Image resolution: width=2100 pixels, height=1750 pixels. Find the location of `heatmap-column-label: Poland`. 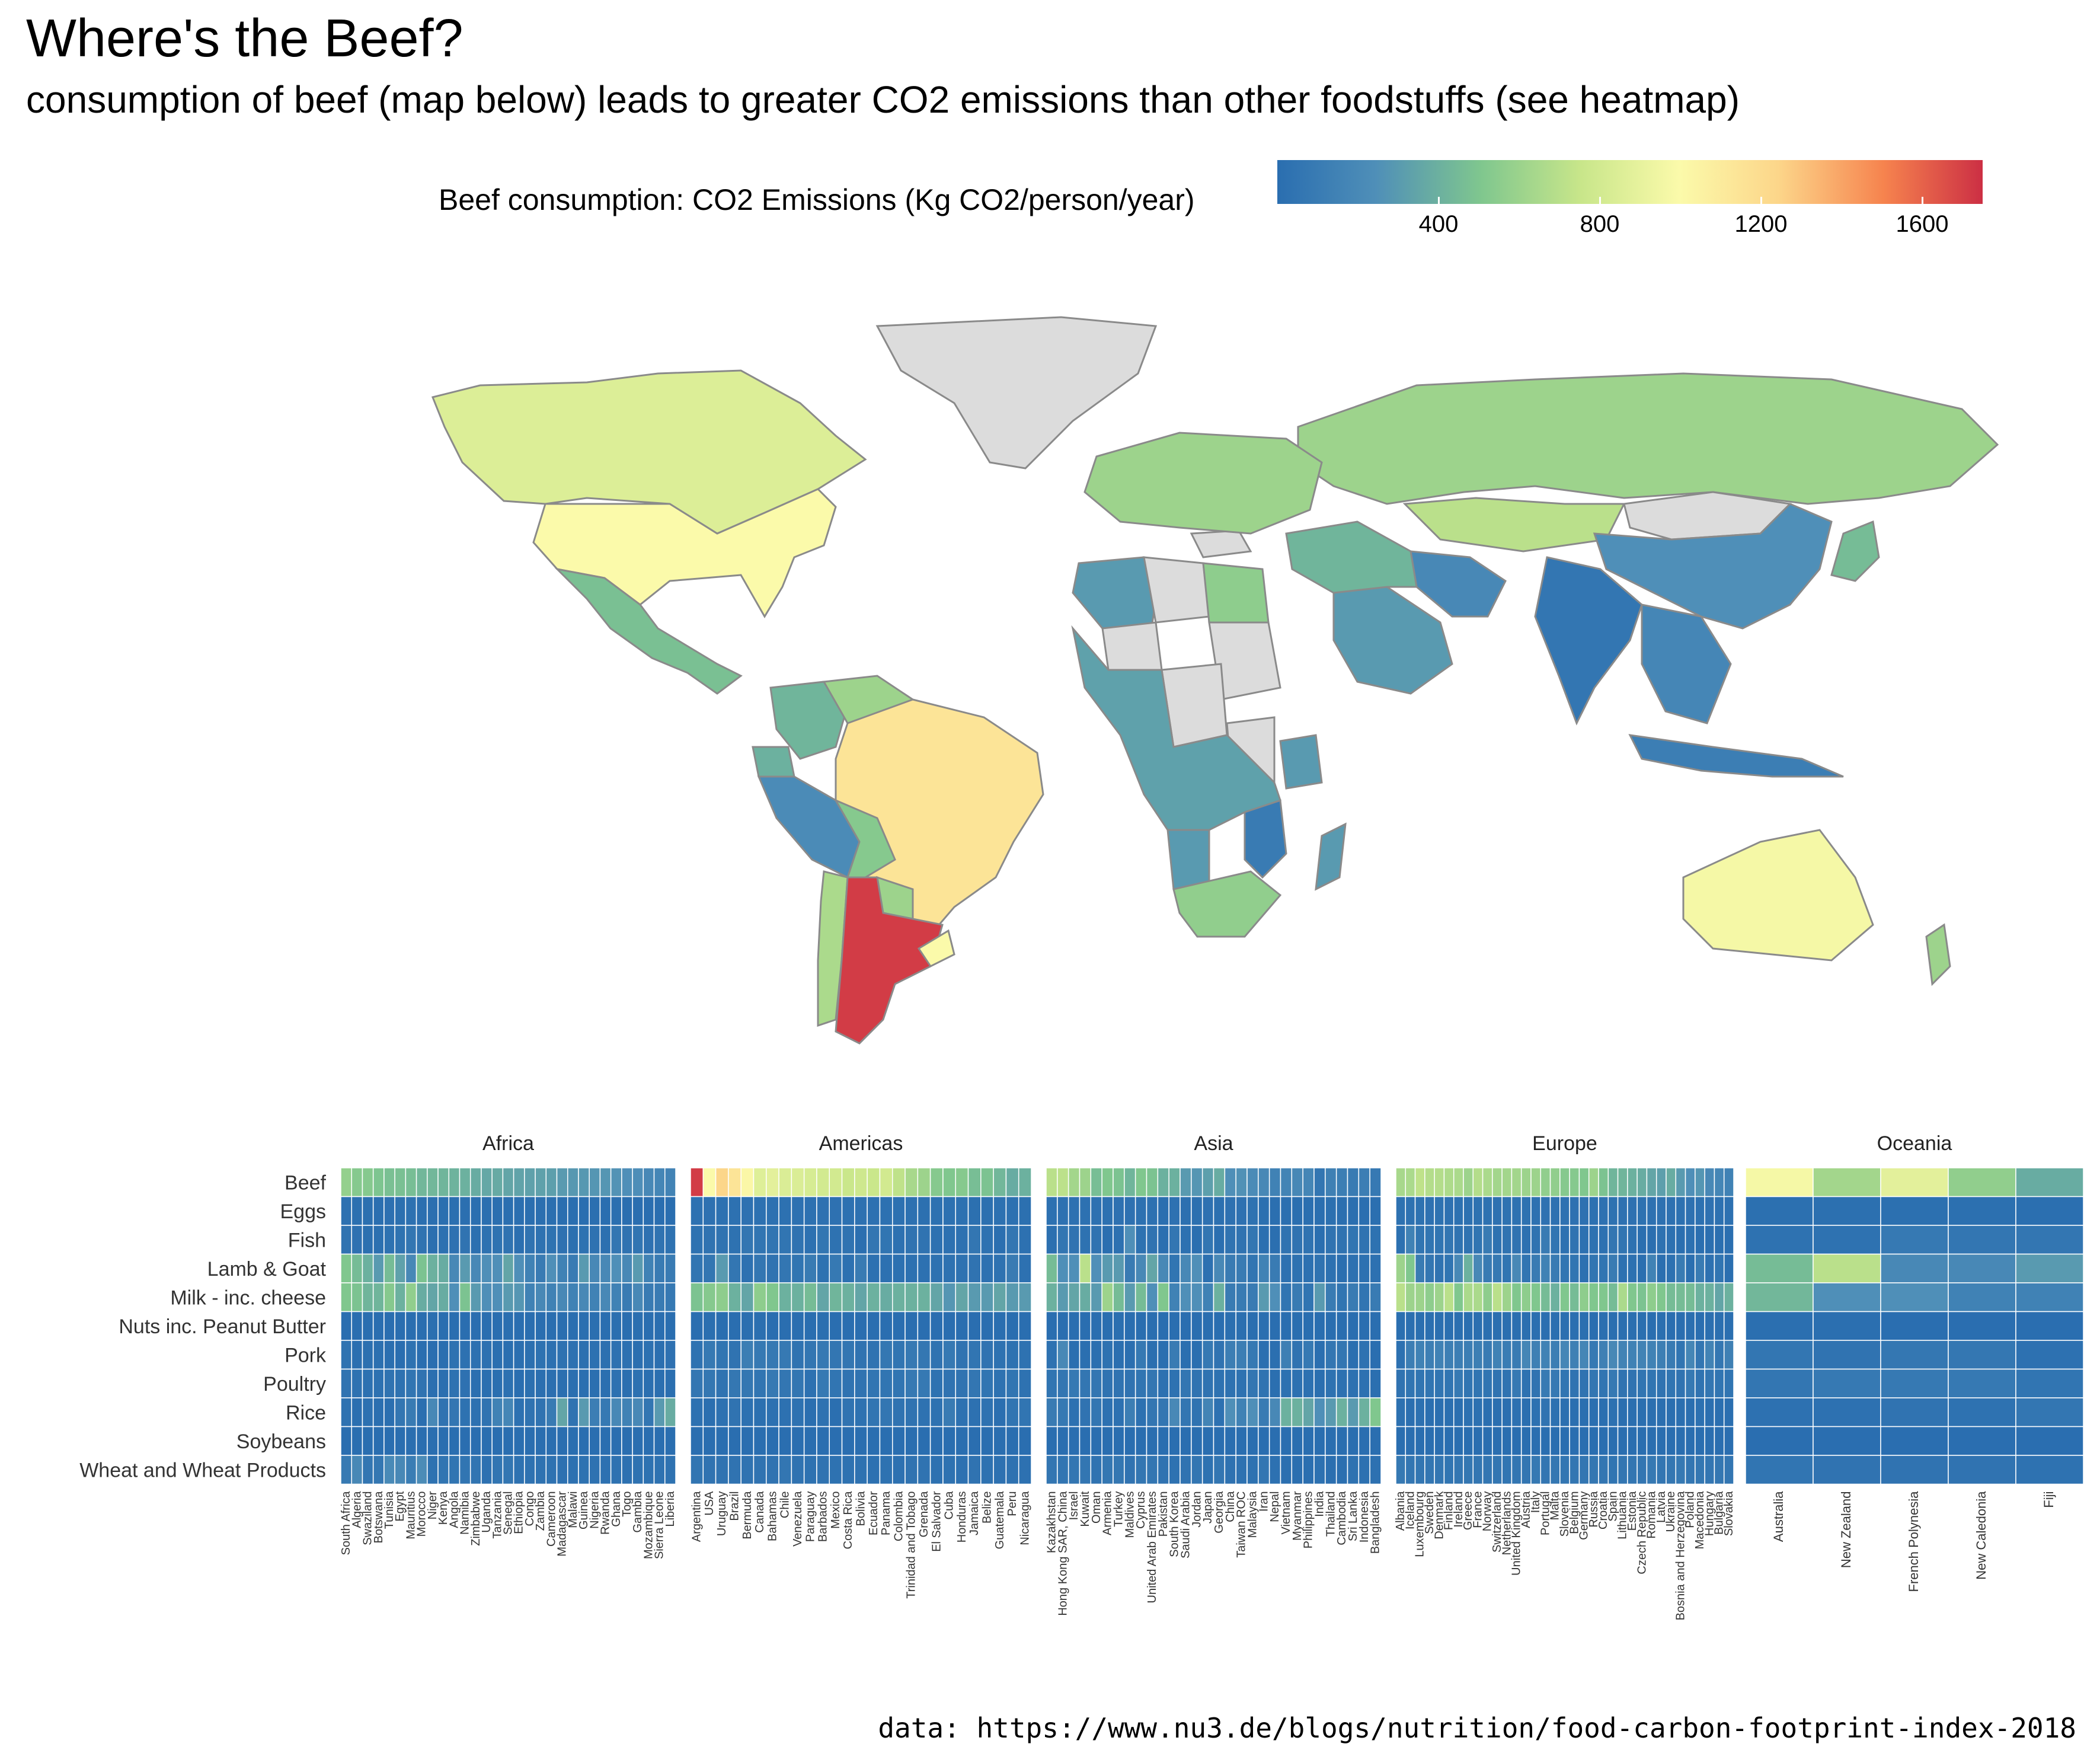

heatmap-column-label: Poland is located at coordinates (1690, 1510).